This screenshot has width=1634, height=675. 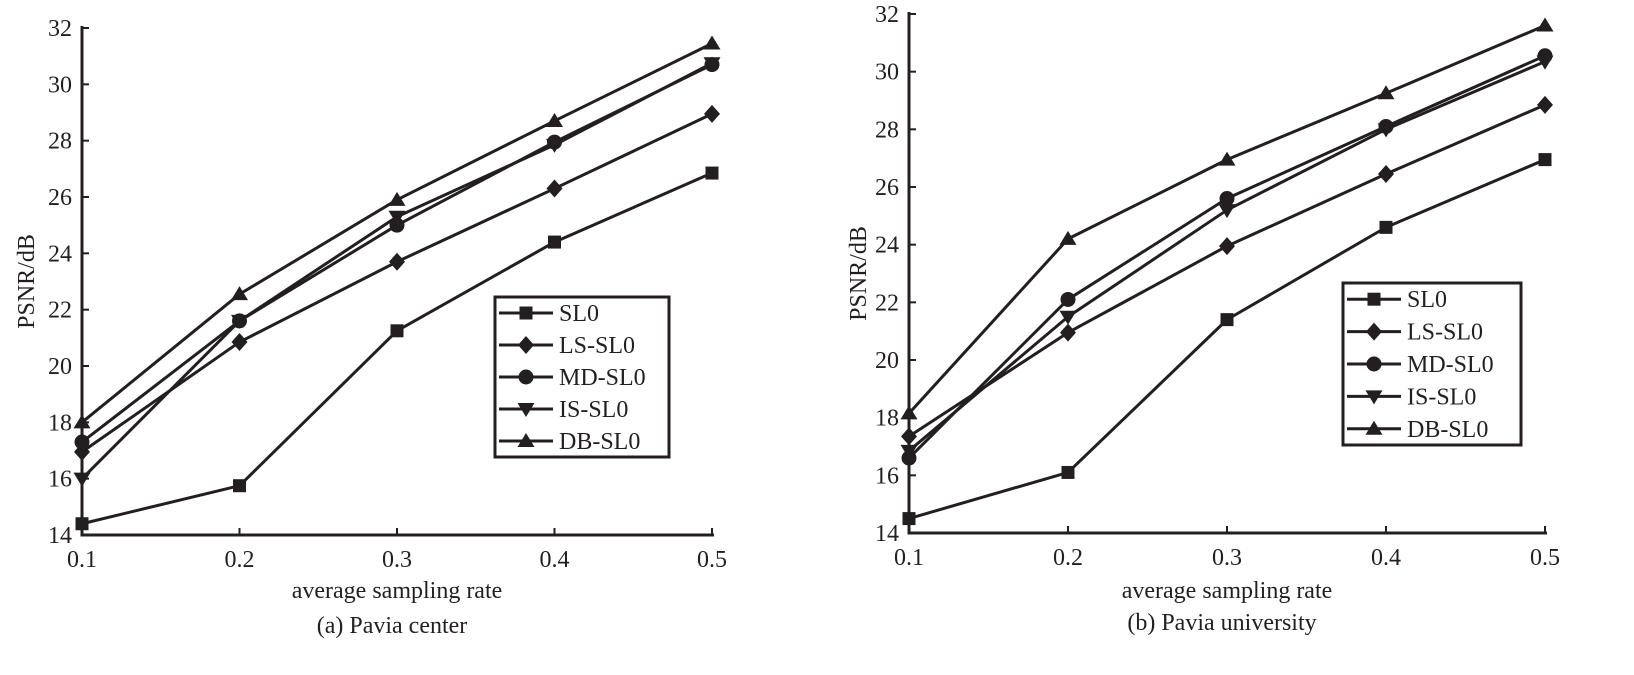 What do you see at coordinates (887, 15) in the screenshot?
I see `y-tick-label: 32` at bounding box center [887, 15].